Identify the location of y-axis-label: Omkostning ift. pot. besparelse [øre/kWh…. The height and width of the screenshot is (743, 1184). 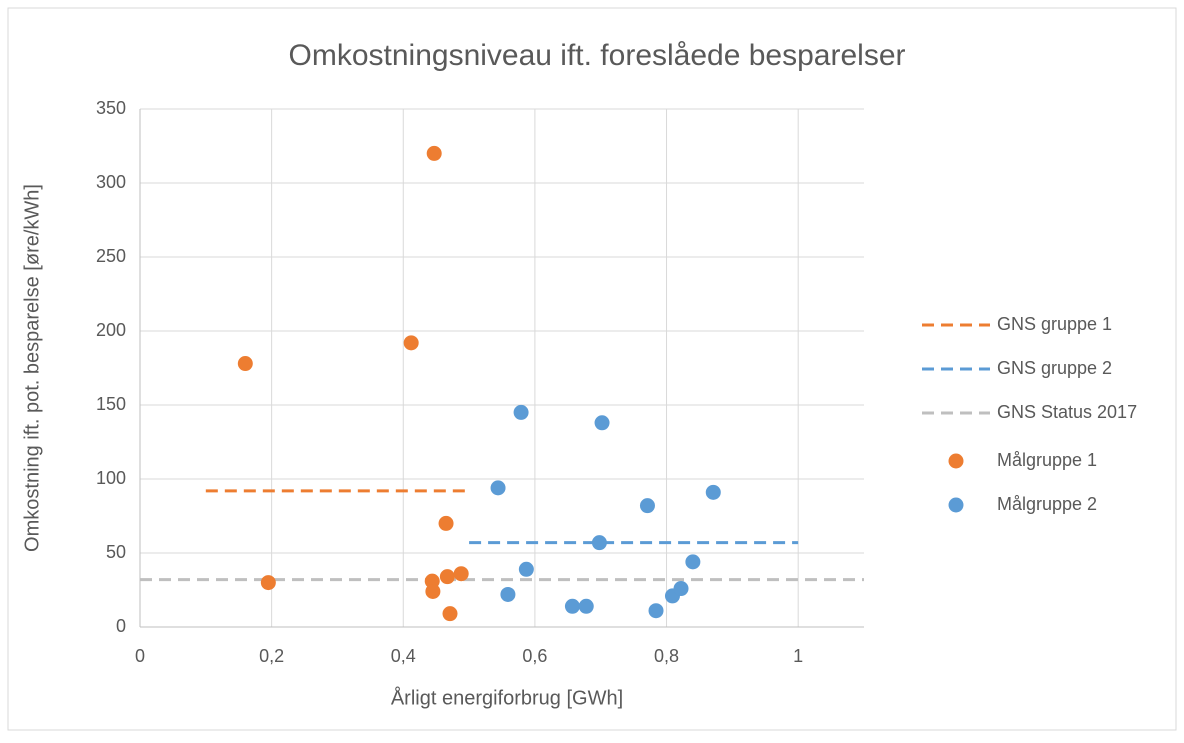
(32, 368).